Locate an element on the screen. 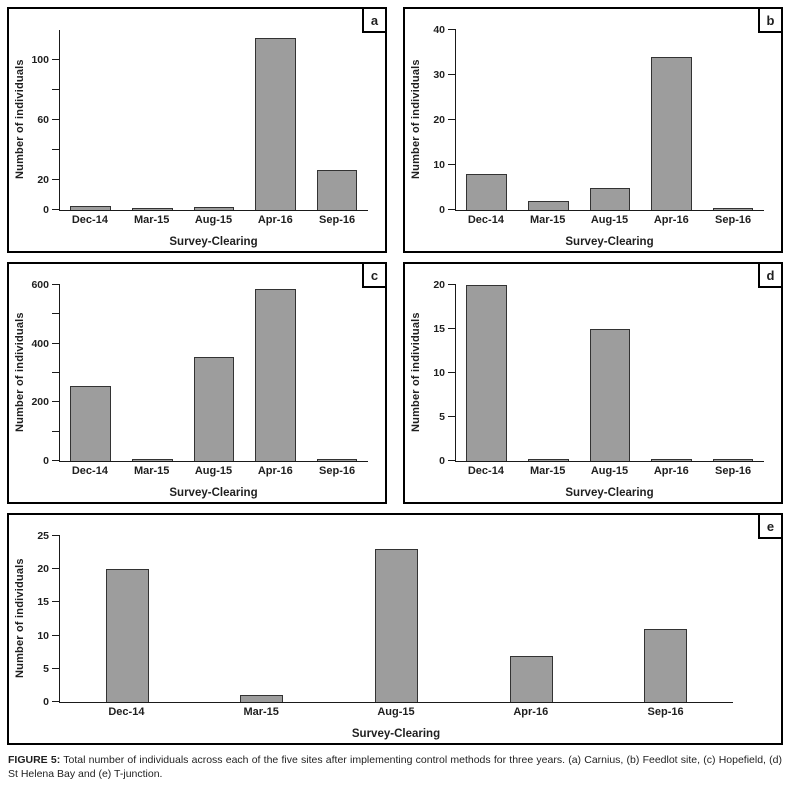 The image size is (790, 785). panel-letter: c is located at coordinates (374, 275).